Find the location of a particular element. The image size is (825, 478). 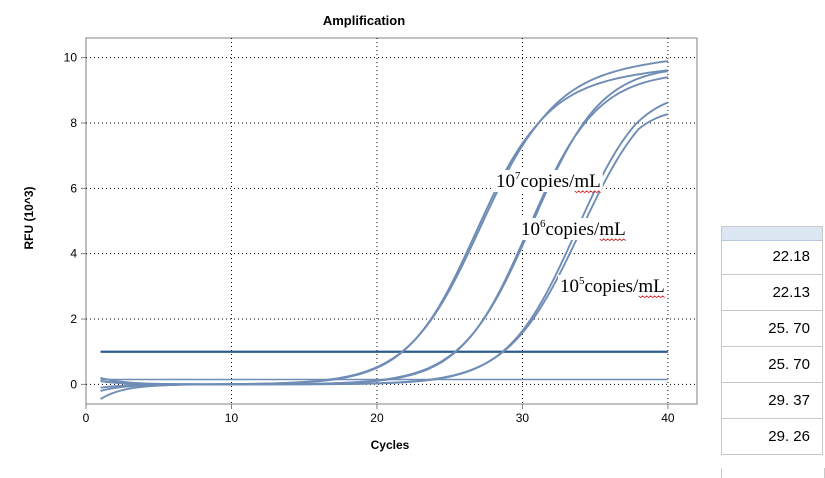

ct-table-row: 29. 26 is located at coordinates (772, 436).